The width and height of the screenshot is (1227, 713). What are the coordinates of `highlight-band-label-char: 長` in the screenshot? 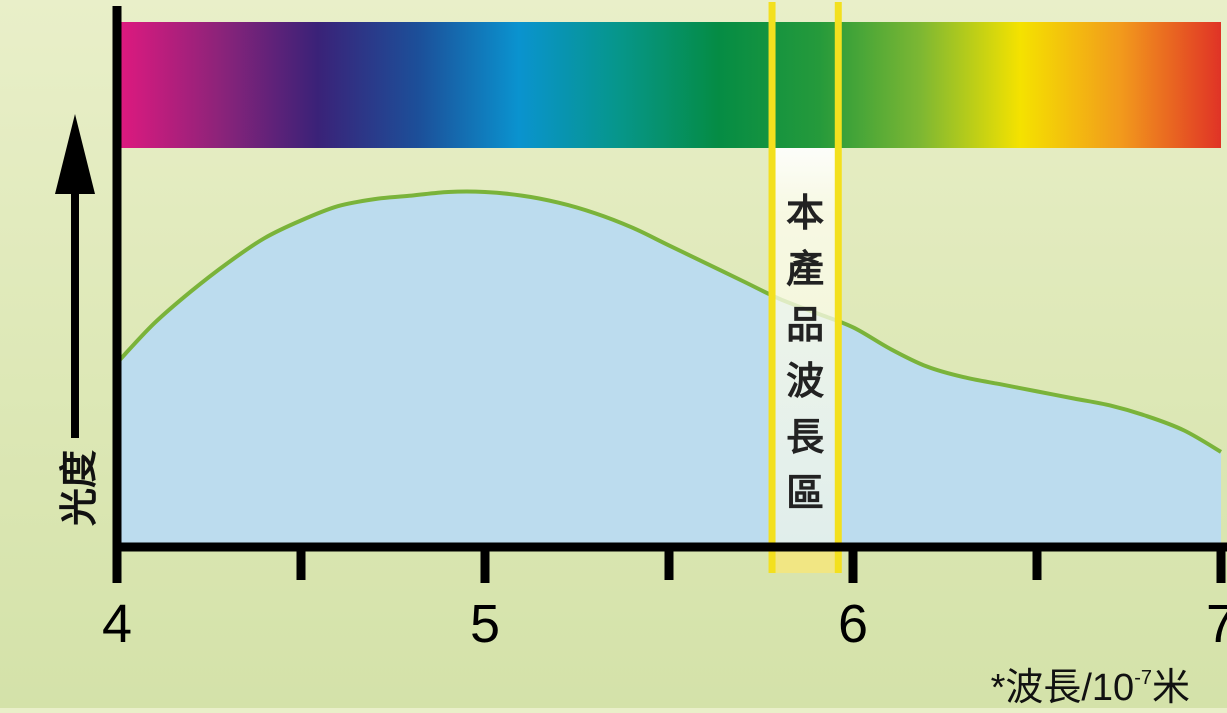 It's located at (805, 438).